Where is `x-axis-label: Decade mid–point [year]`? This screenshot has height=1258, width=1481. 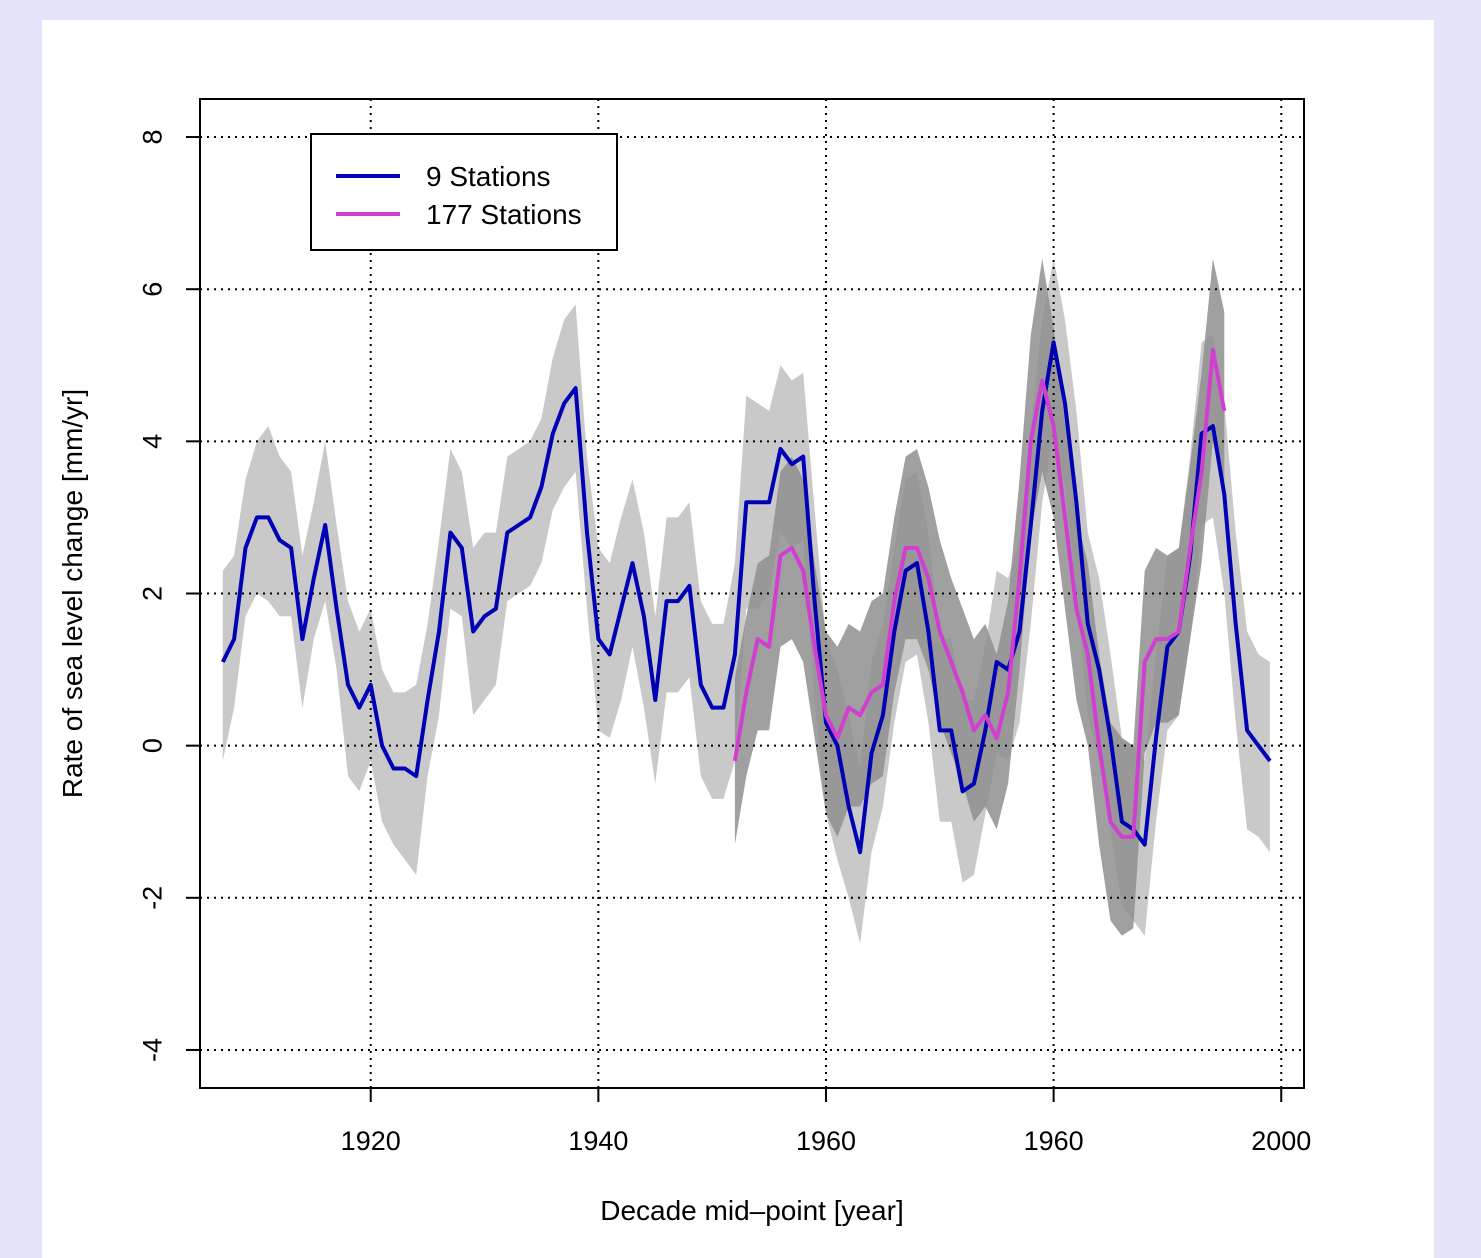 x-axis-label: Decade mid–point [year] is located at coordinates (752, 1210).